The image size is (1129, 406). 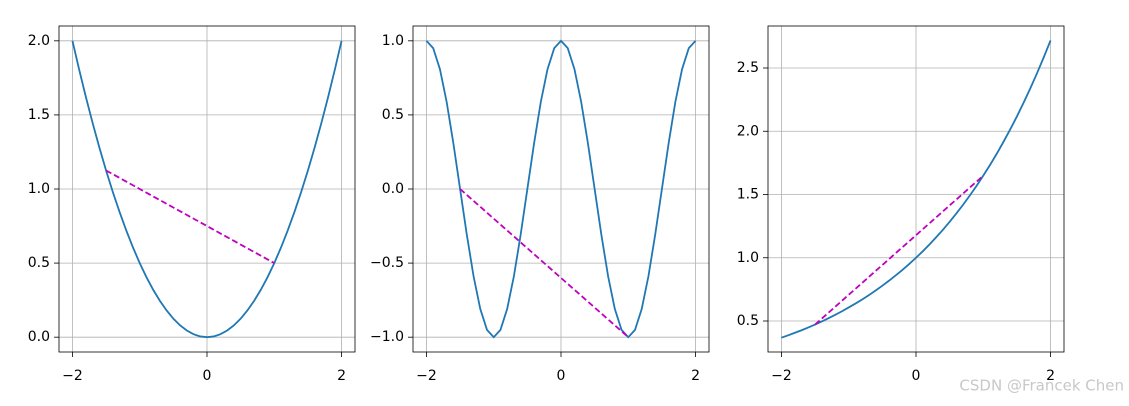 What do you see at coordinates (387, 263) in the screenshot?
I see `y-tick-label: −0.5` at bounding box center [387, 263].